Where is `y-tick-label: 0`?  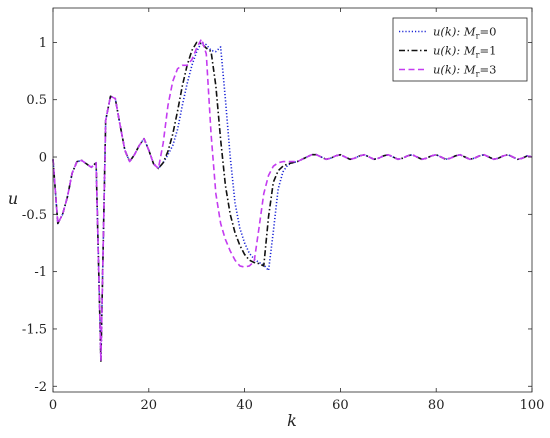
y-tick-label: 0 is located at coordinates (43, 158).